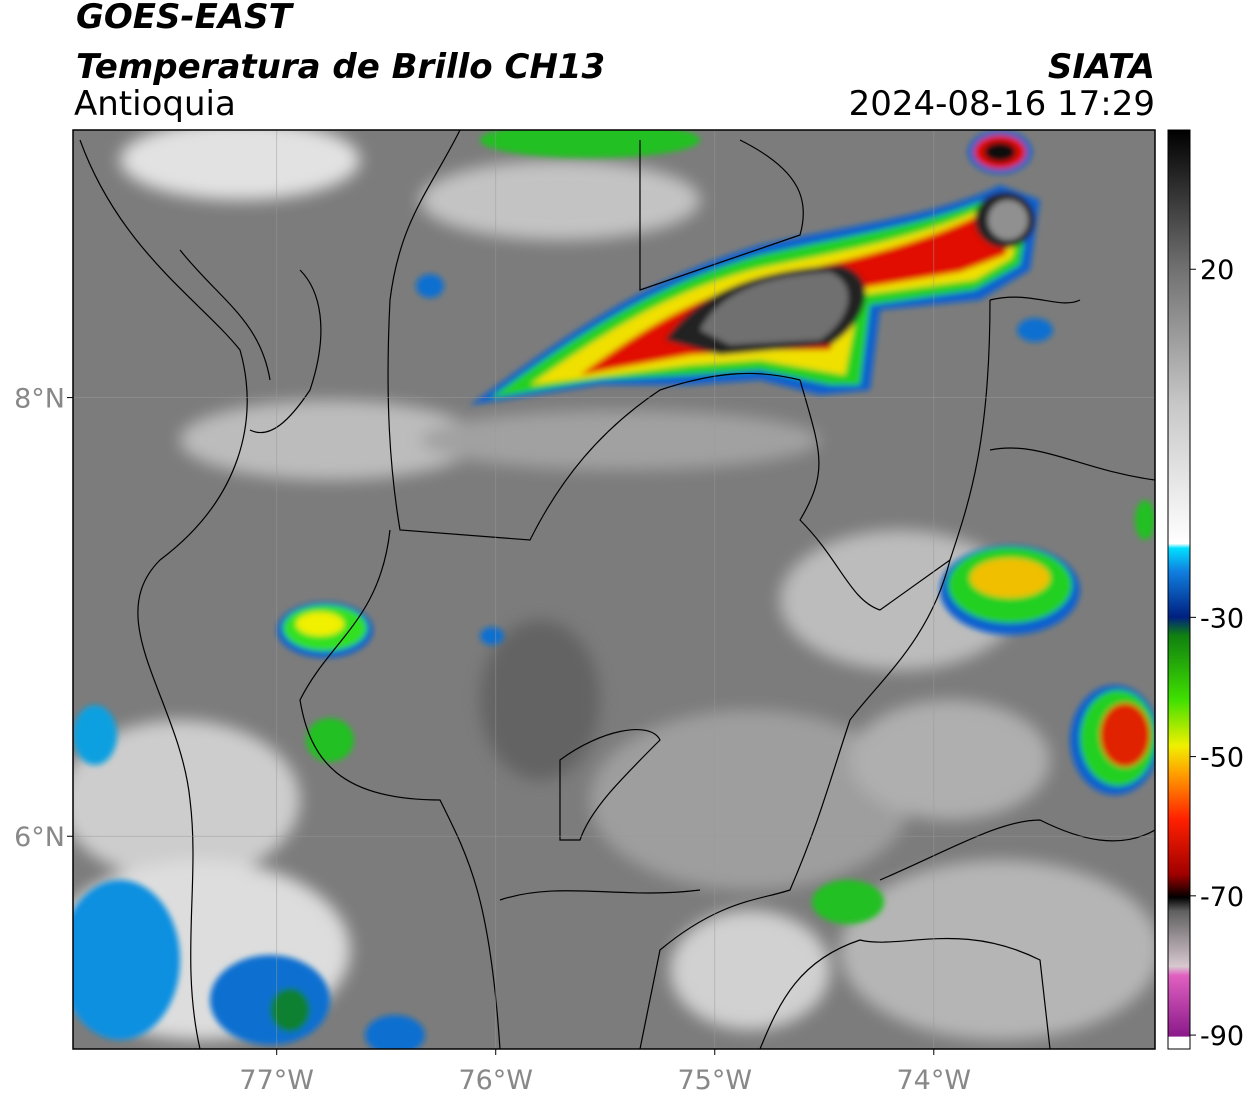 The width and height of the screenshot is (1252, 1099). I want to click on colorbar, so click(1179, 589).